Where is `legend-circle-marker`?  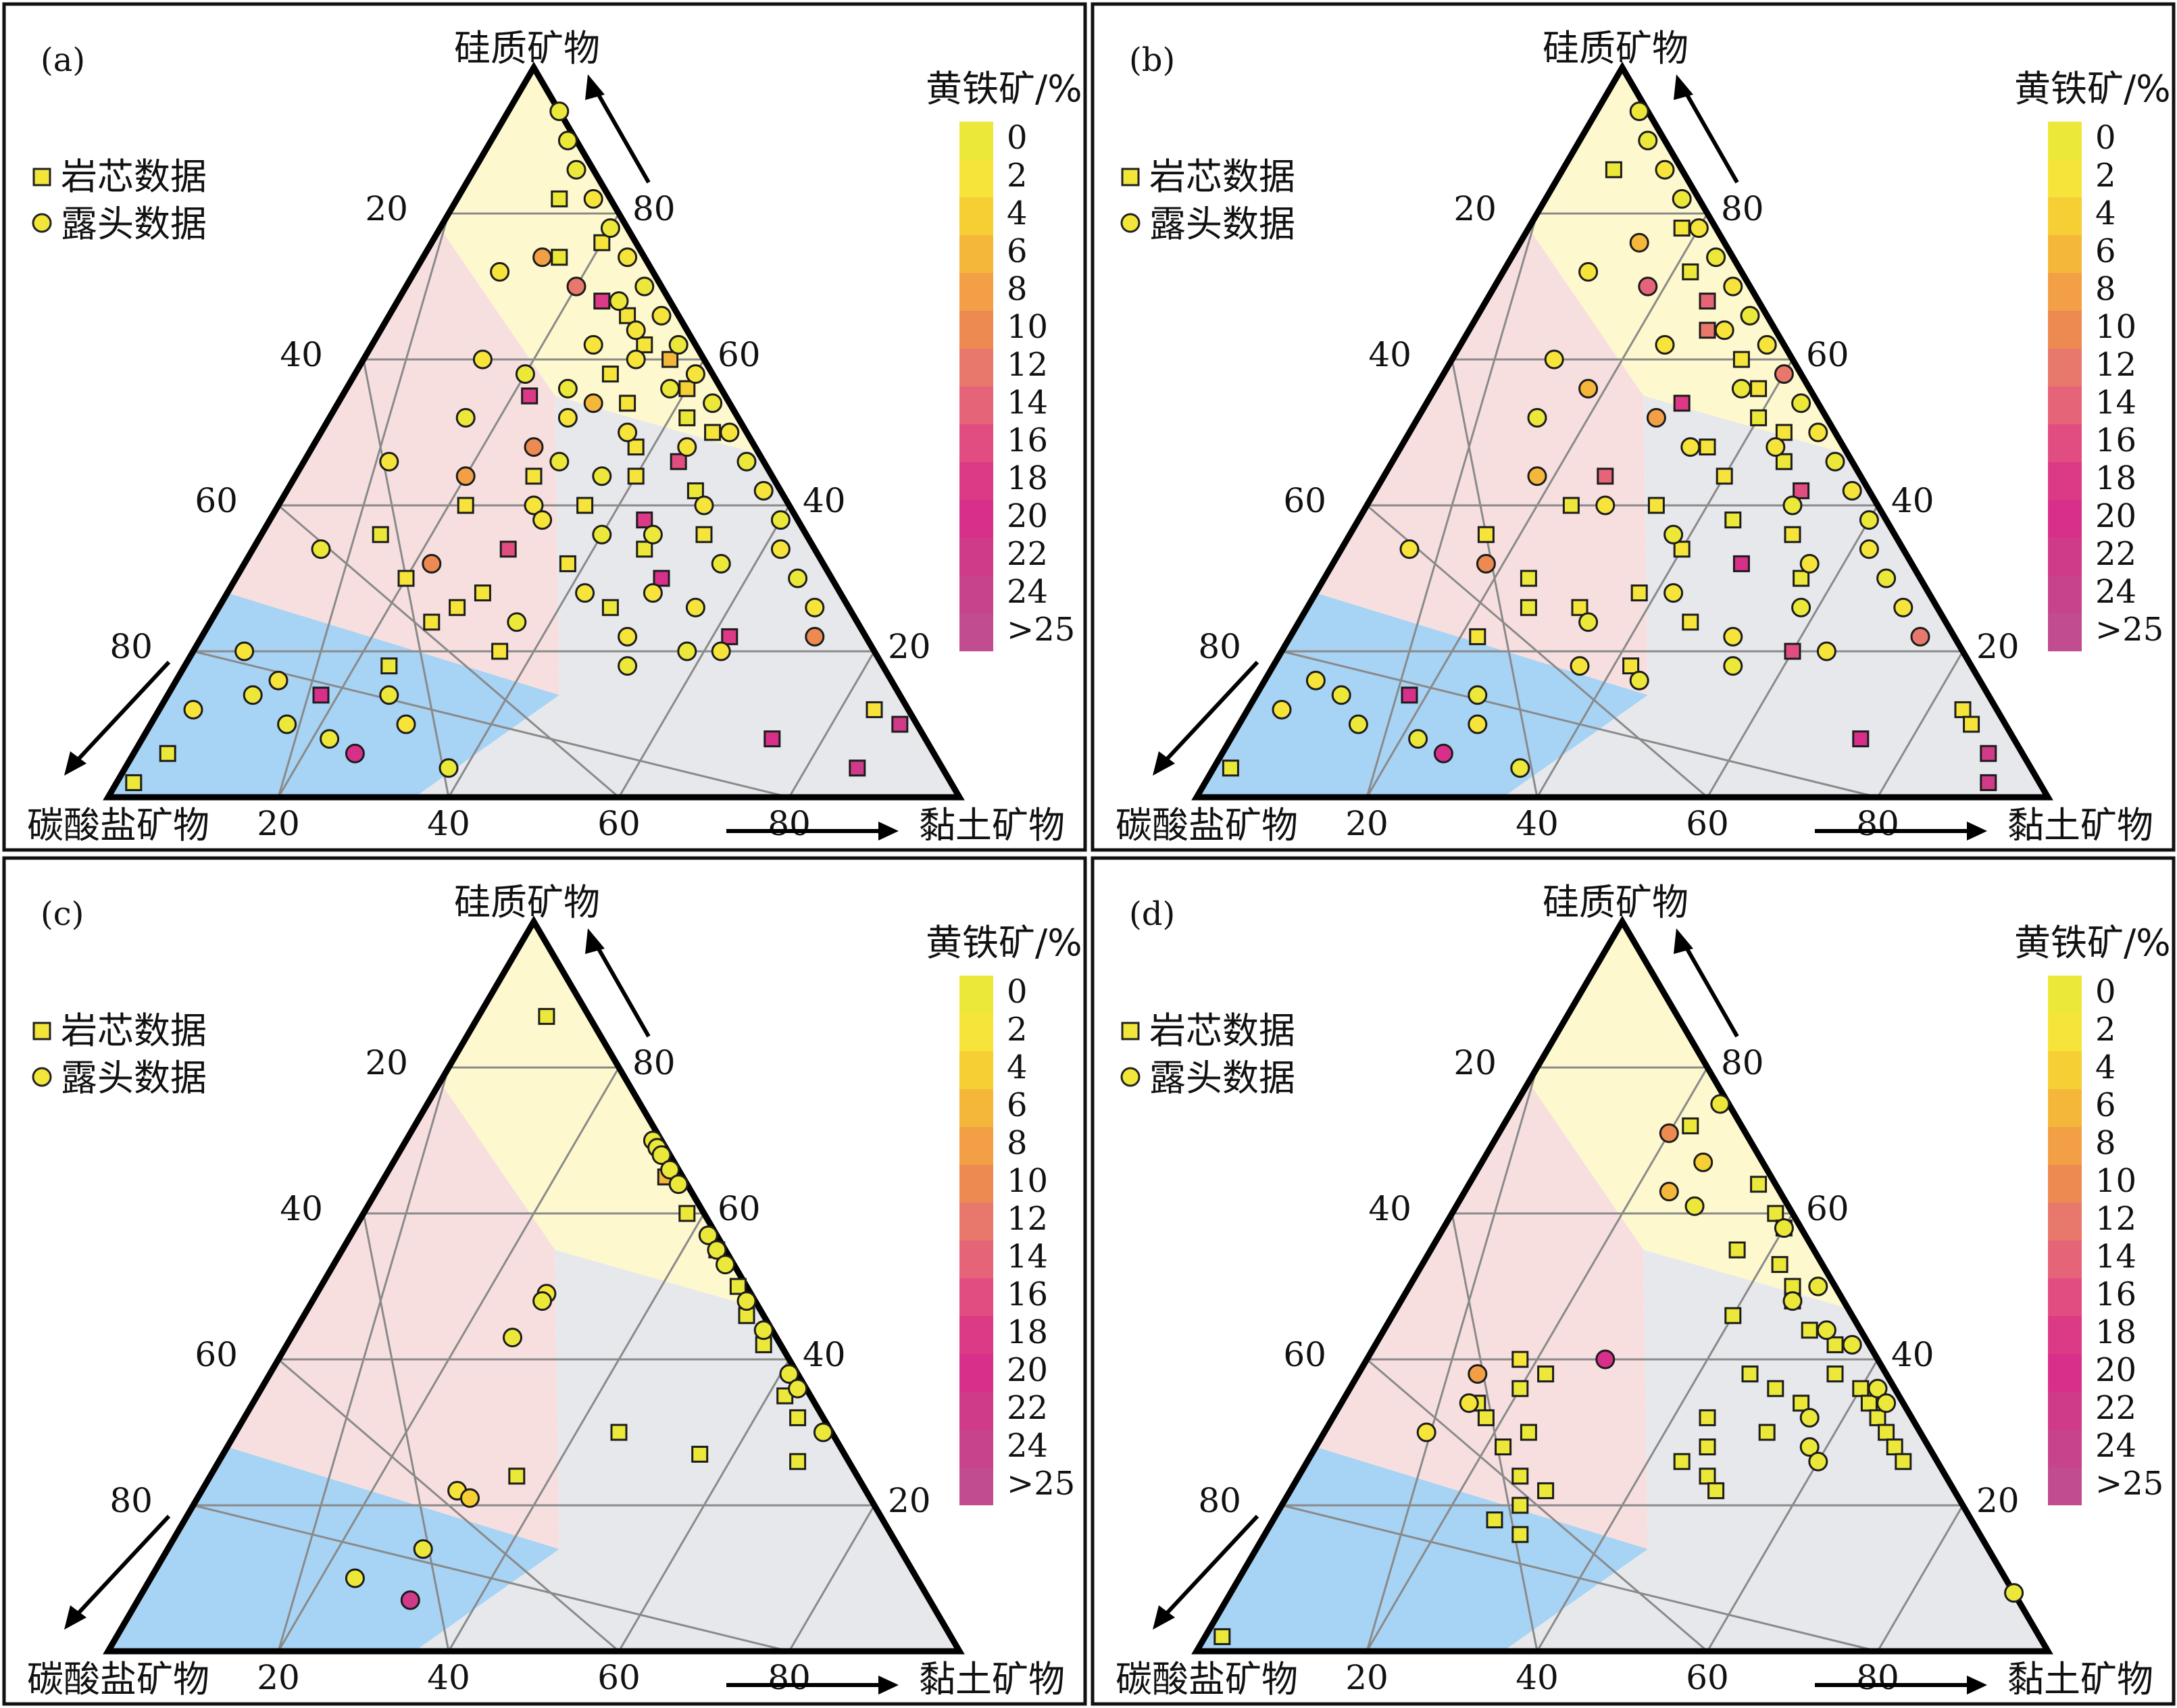
legend-circle-marker is located at coordinates (42, 1077).